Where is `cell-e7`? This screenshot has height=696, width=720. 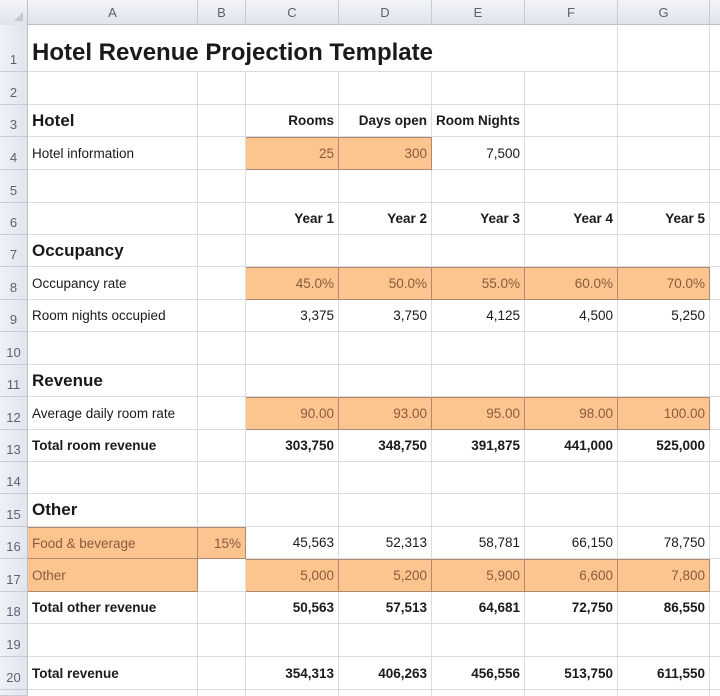
cell-e7 is located at coordinates (478, 251).